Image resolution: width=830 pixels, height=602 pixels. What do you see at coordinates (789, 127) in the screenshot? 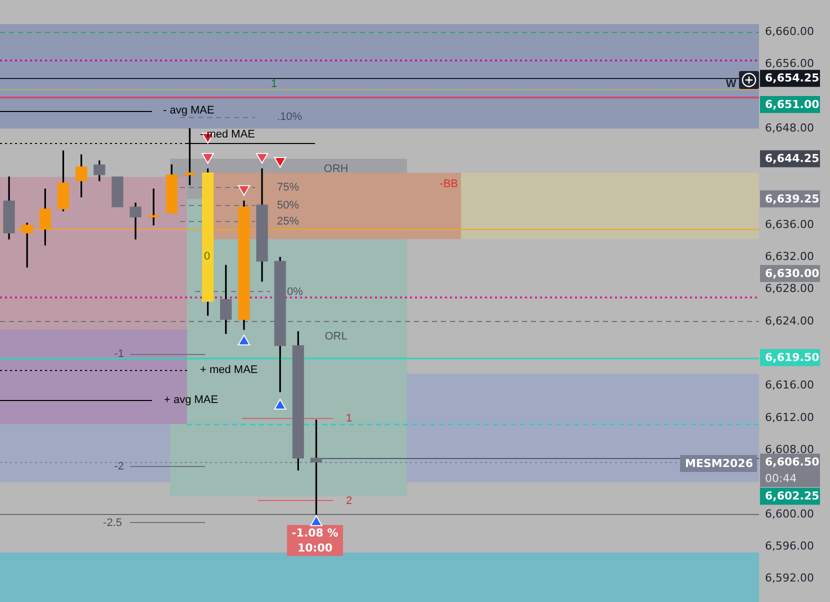
I see `y-tick-label: 6,648.00` at bounding box center [789, 127].